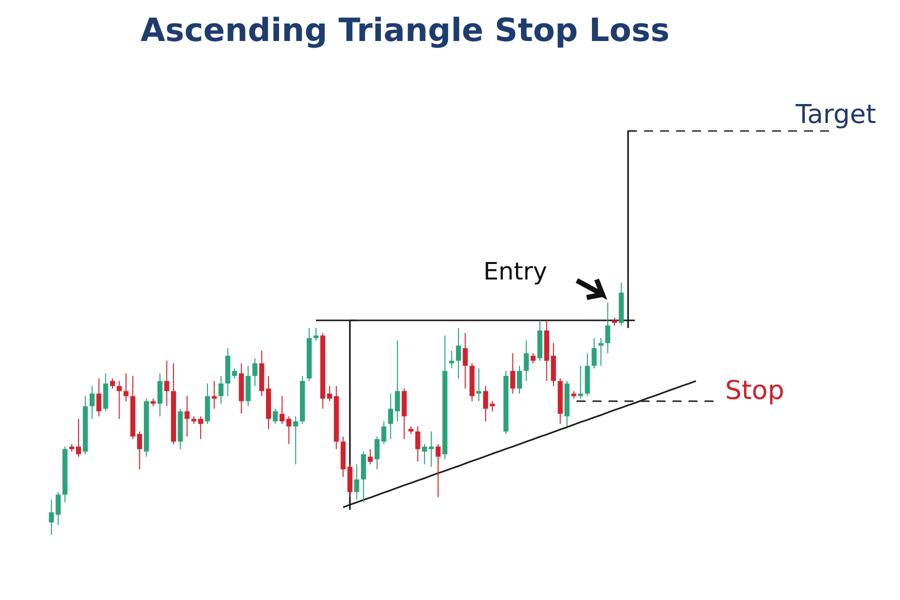 The width and height of the screenshot is (900, 600). I want to click on annotation: Entry, so click(515, 272).